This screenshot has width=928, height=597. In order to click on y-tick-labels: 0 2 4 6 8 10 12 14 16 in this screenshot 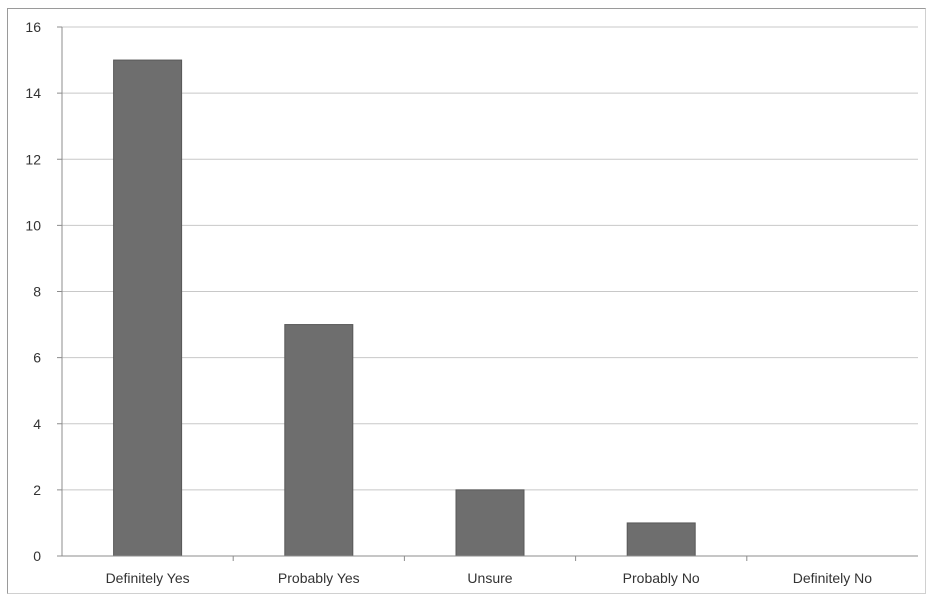, I will do `click(33, 291)`.